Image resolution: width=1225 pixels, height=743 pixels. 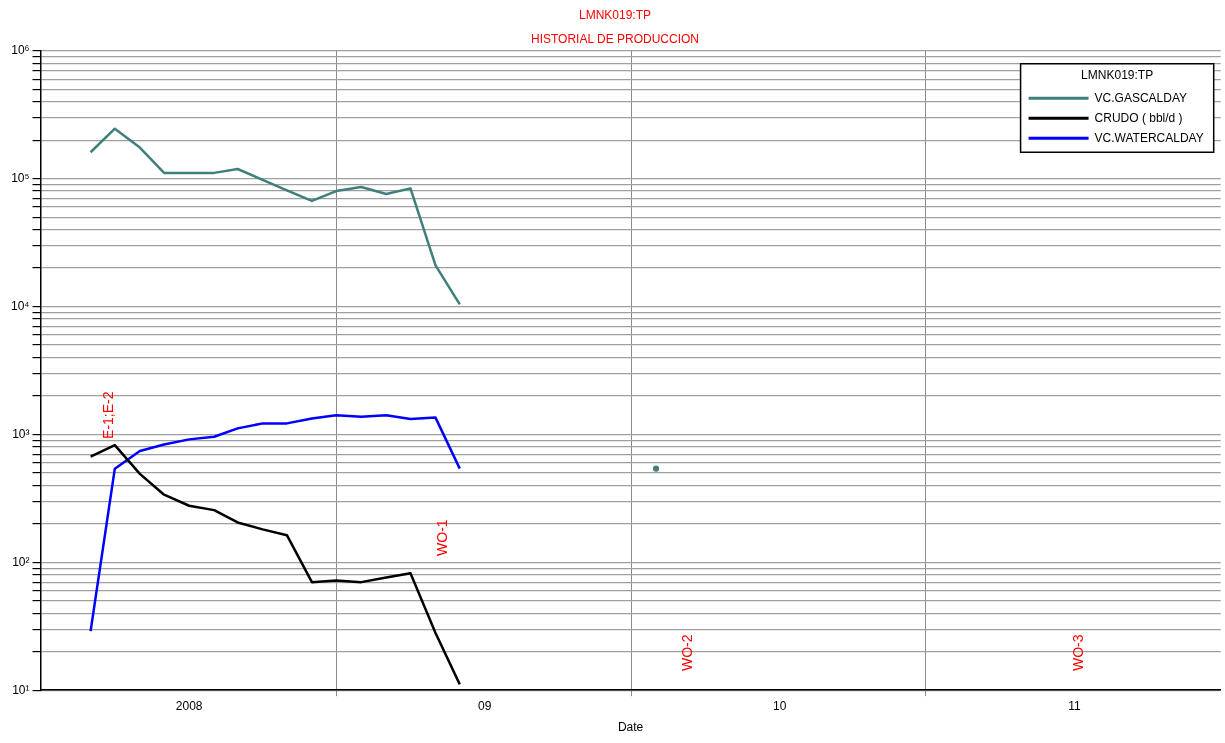 What do you see at coordinates (441, 537) in the screenshot?
I see `annotation: WO-1` at bounding box center [441, 537].